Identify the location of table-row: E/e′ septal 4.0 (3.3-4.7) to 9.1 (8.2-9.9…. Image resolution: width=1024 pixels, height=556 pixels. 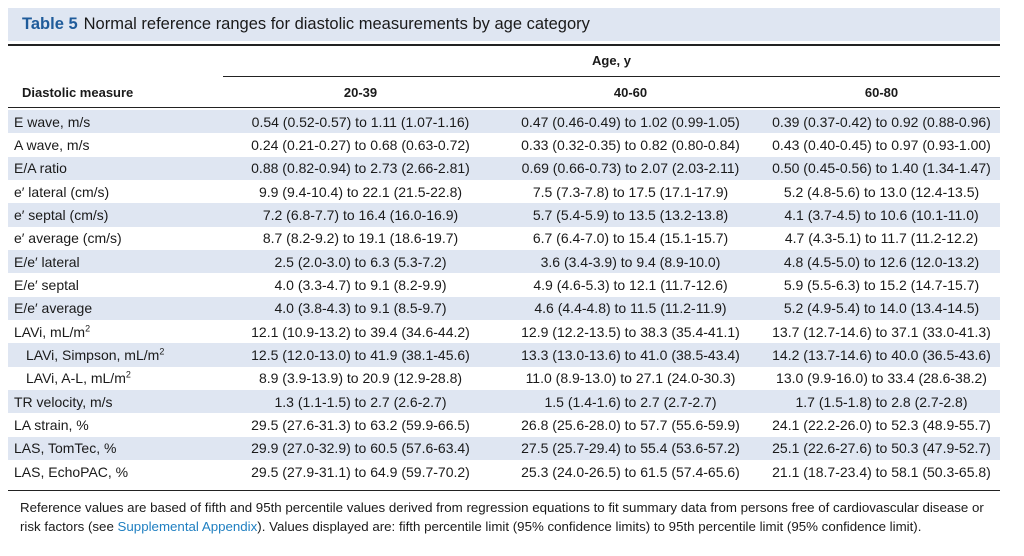
(504, 284).